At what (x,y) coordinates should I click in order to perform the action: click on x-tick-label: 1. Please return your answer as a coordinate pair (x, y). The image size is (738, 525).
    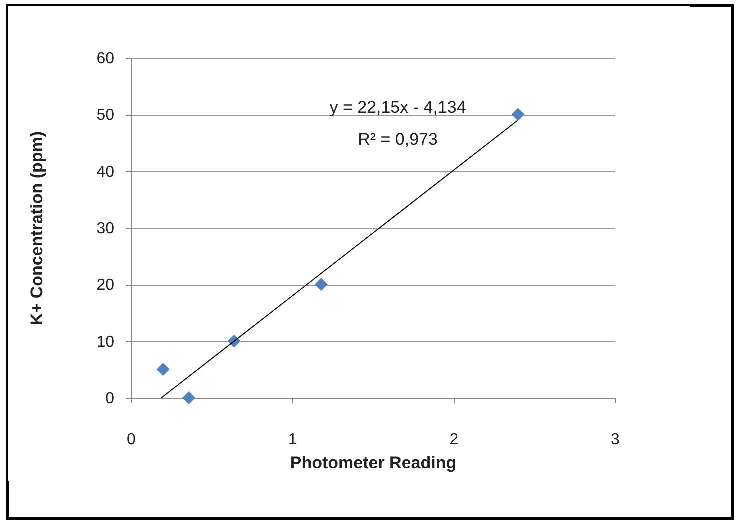
    Looking at the image, I should click on (293, 440).